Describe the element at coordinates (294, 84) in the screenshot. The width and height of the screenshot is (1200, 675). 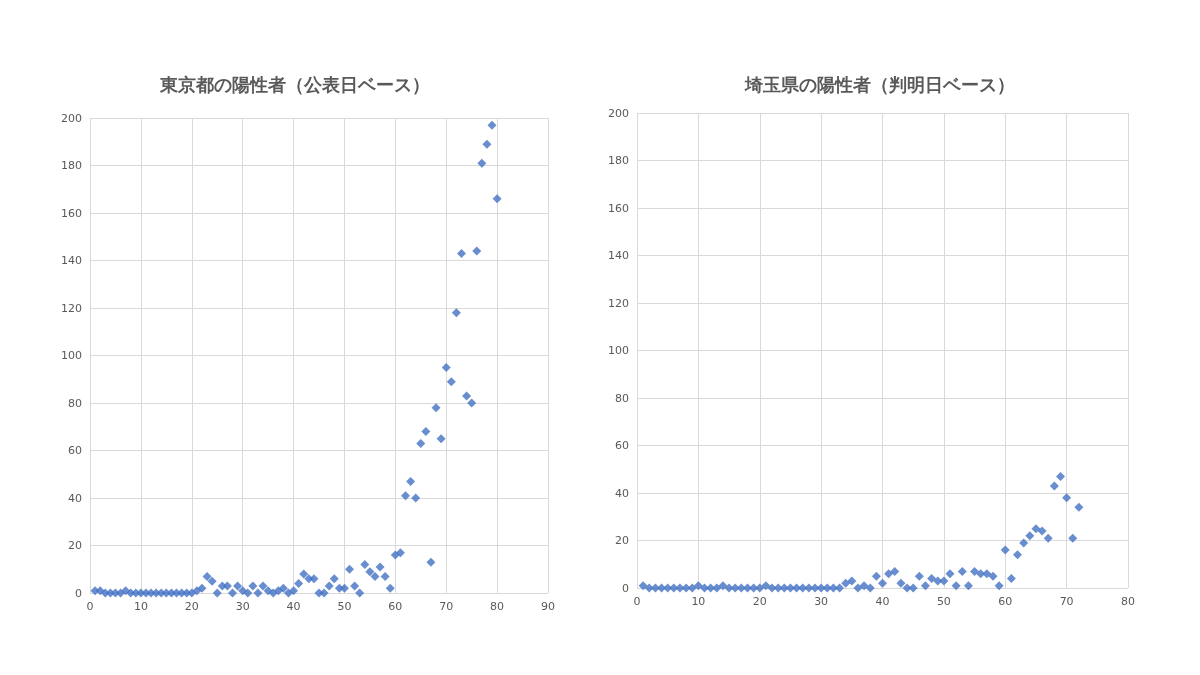
I see `chart-title: 東京都の陽性者（公表日ベース）` at that location.